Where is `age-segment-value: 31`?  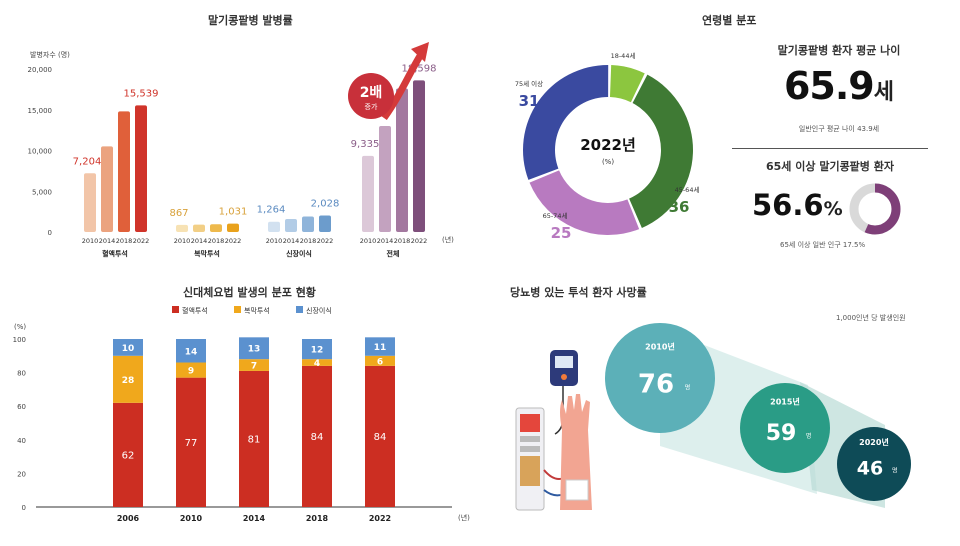 age-segment-value: 31 is located at coordinates (529, 101).